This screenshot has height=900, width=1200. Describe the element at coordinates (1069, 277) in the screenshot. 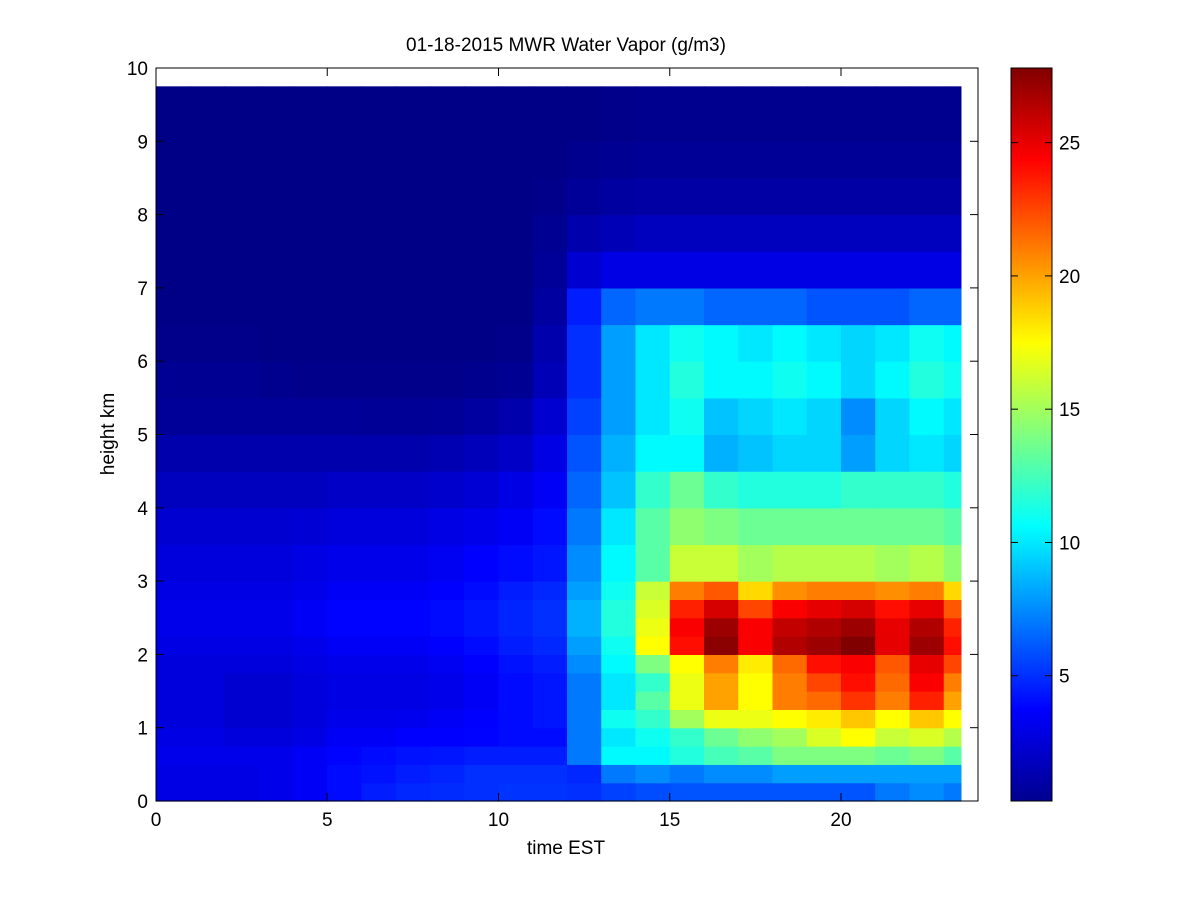

I see `colorbar-tick-label: 20` at that location.